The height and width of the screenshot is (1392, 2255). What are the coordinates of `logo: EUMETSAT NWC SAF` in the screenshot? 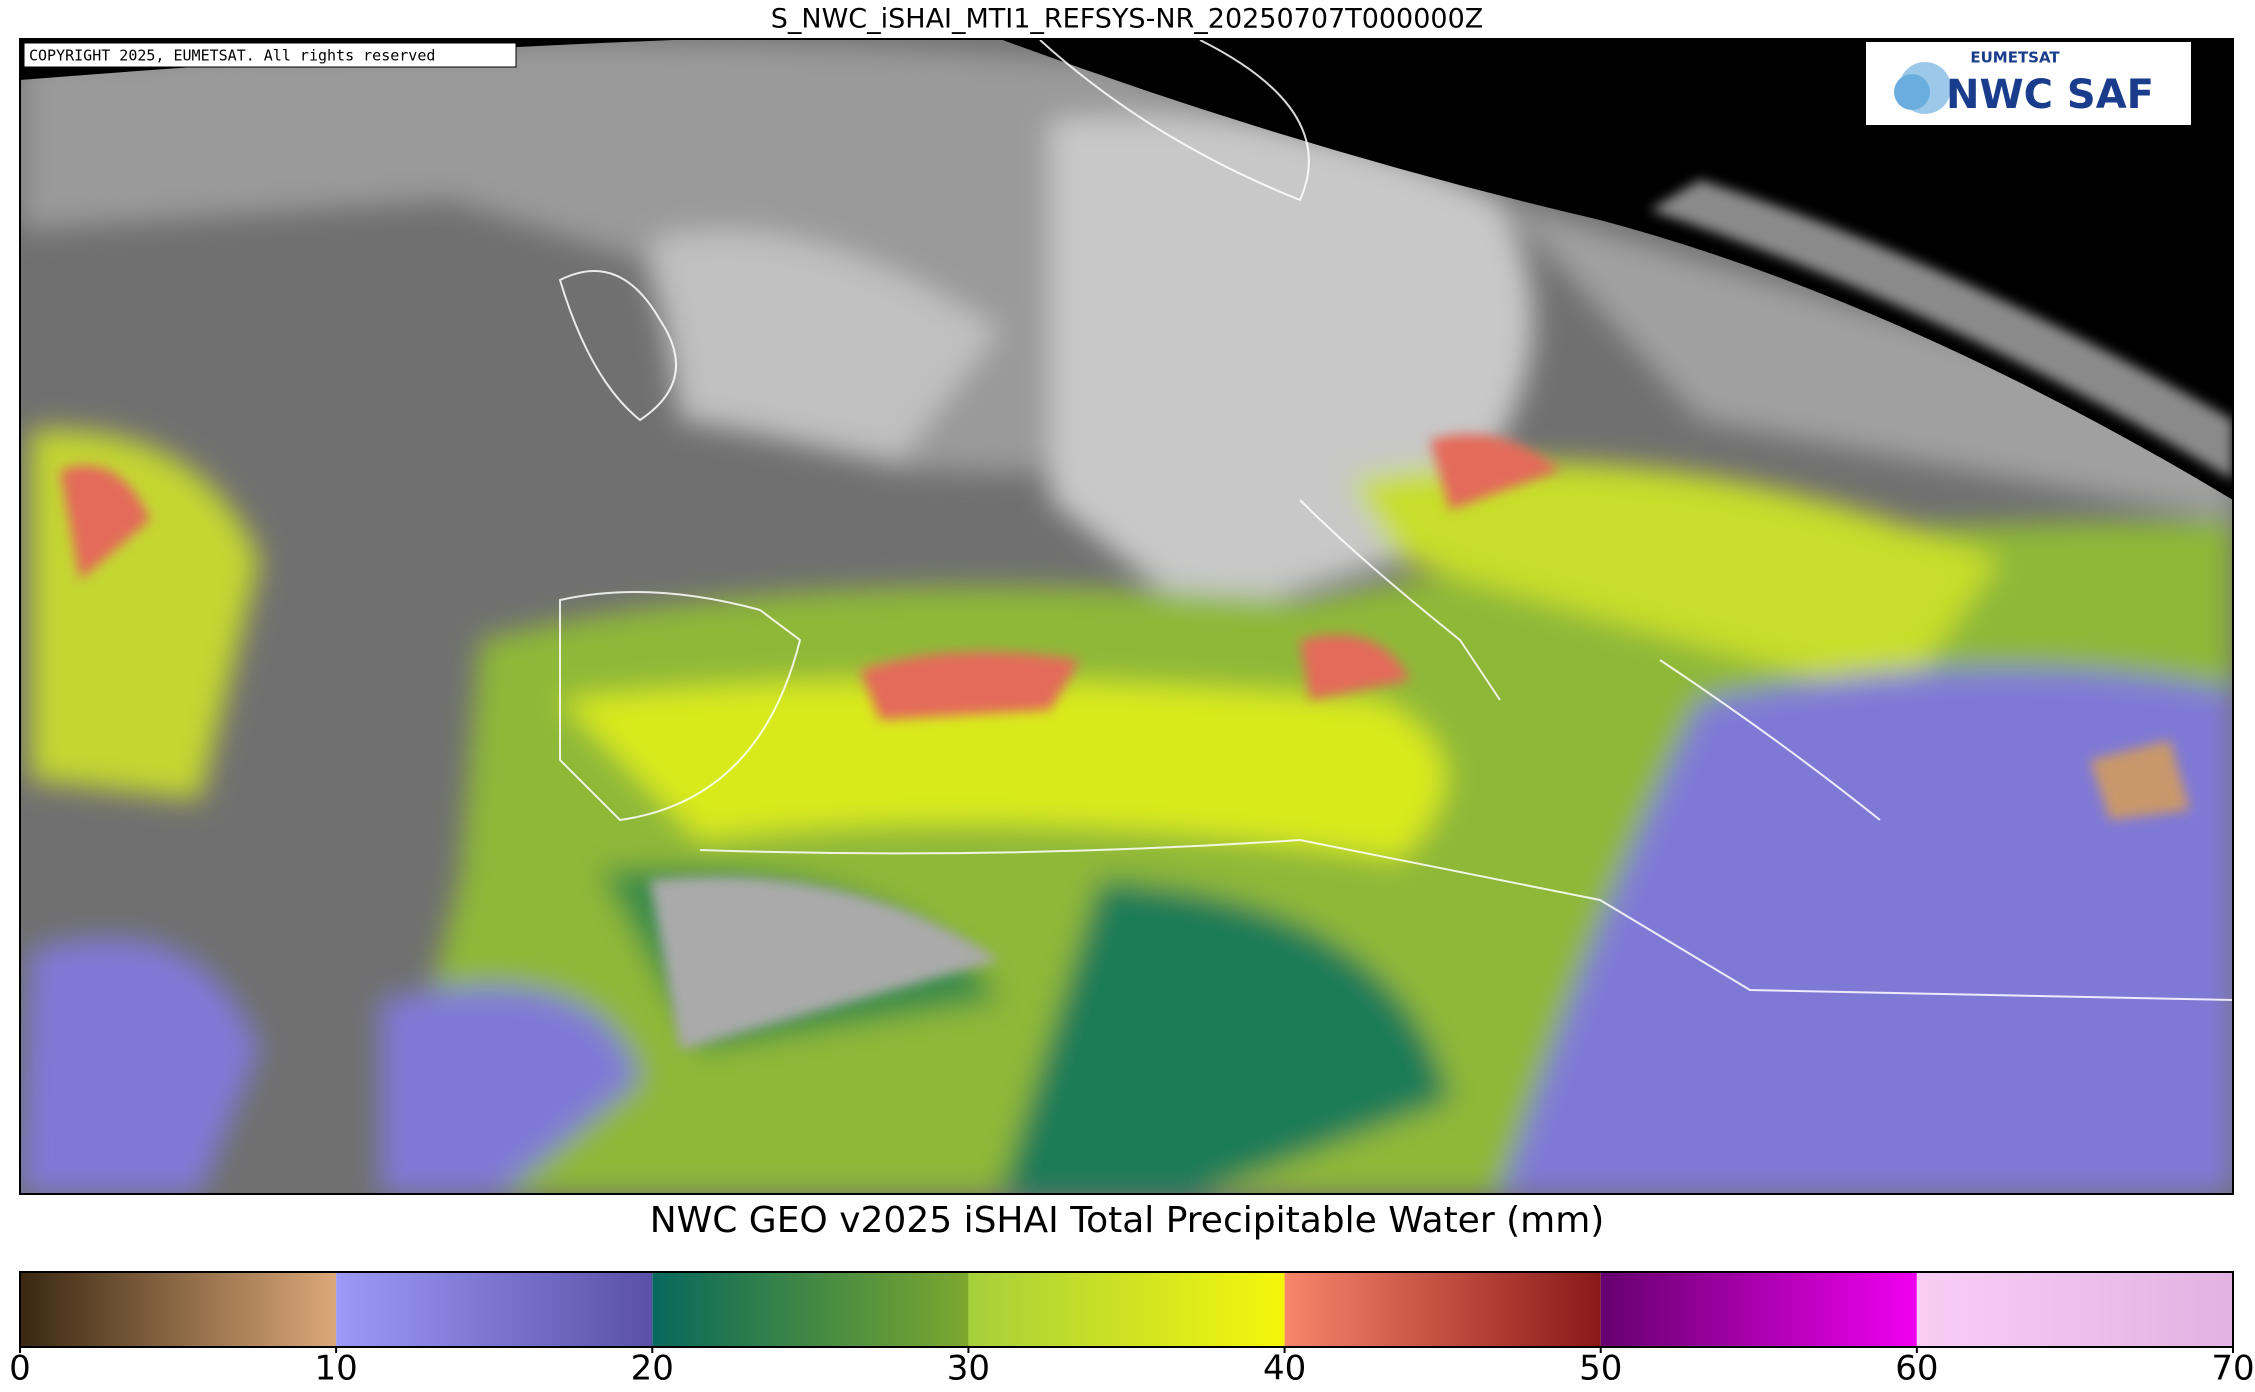 It's located at (2028, 83).